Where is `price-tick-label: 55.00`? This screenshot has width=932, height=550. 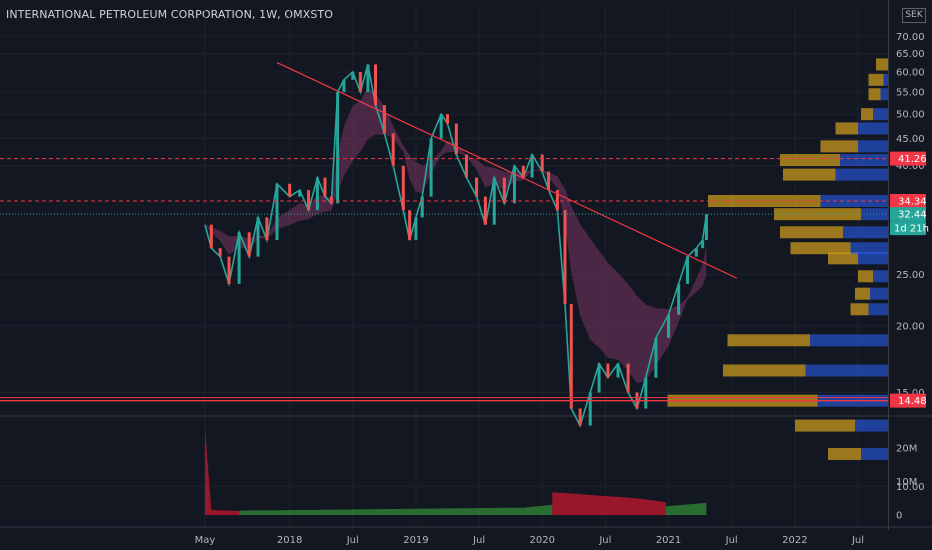 price-tick-label: 55.00 is located at coordinates (910, 93).